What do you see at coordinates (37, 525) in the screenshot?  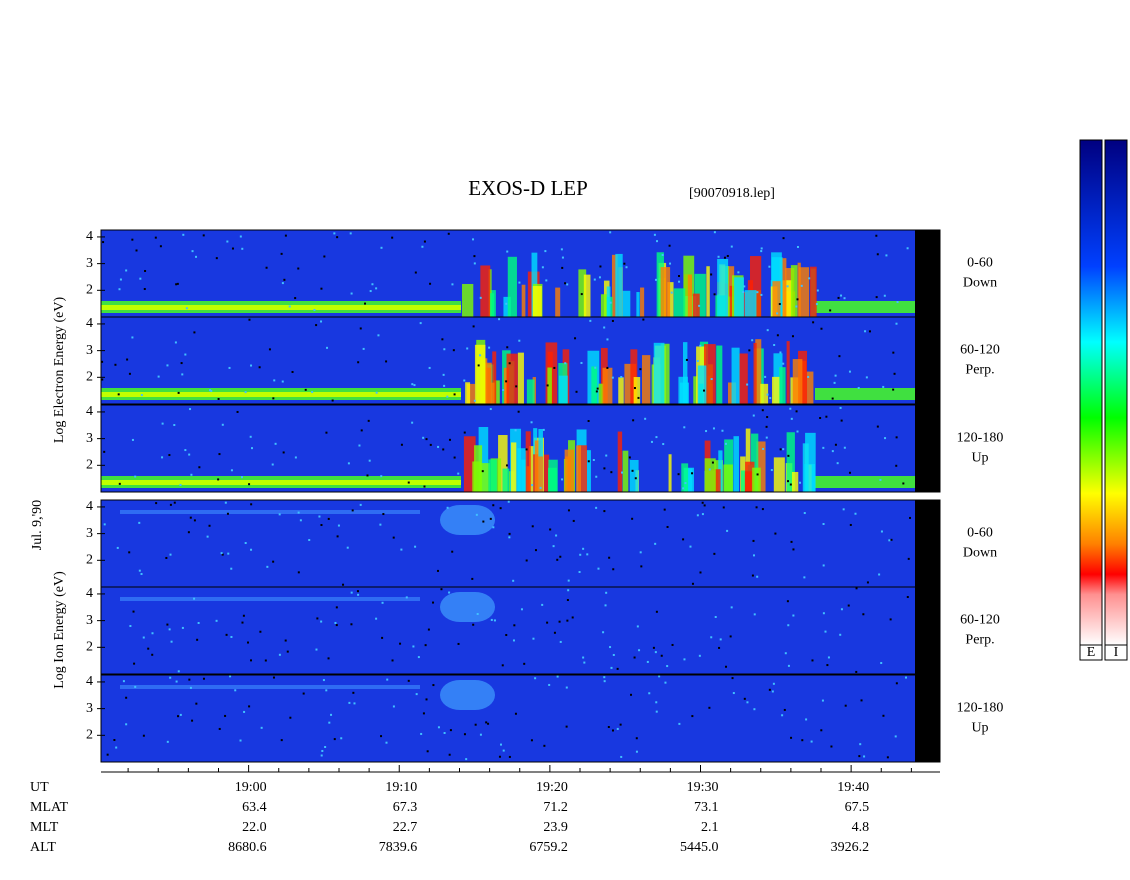 I see `date-label: Jul. 9,'90` at bounding box center [37, 525].